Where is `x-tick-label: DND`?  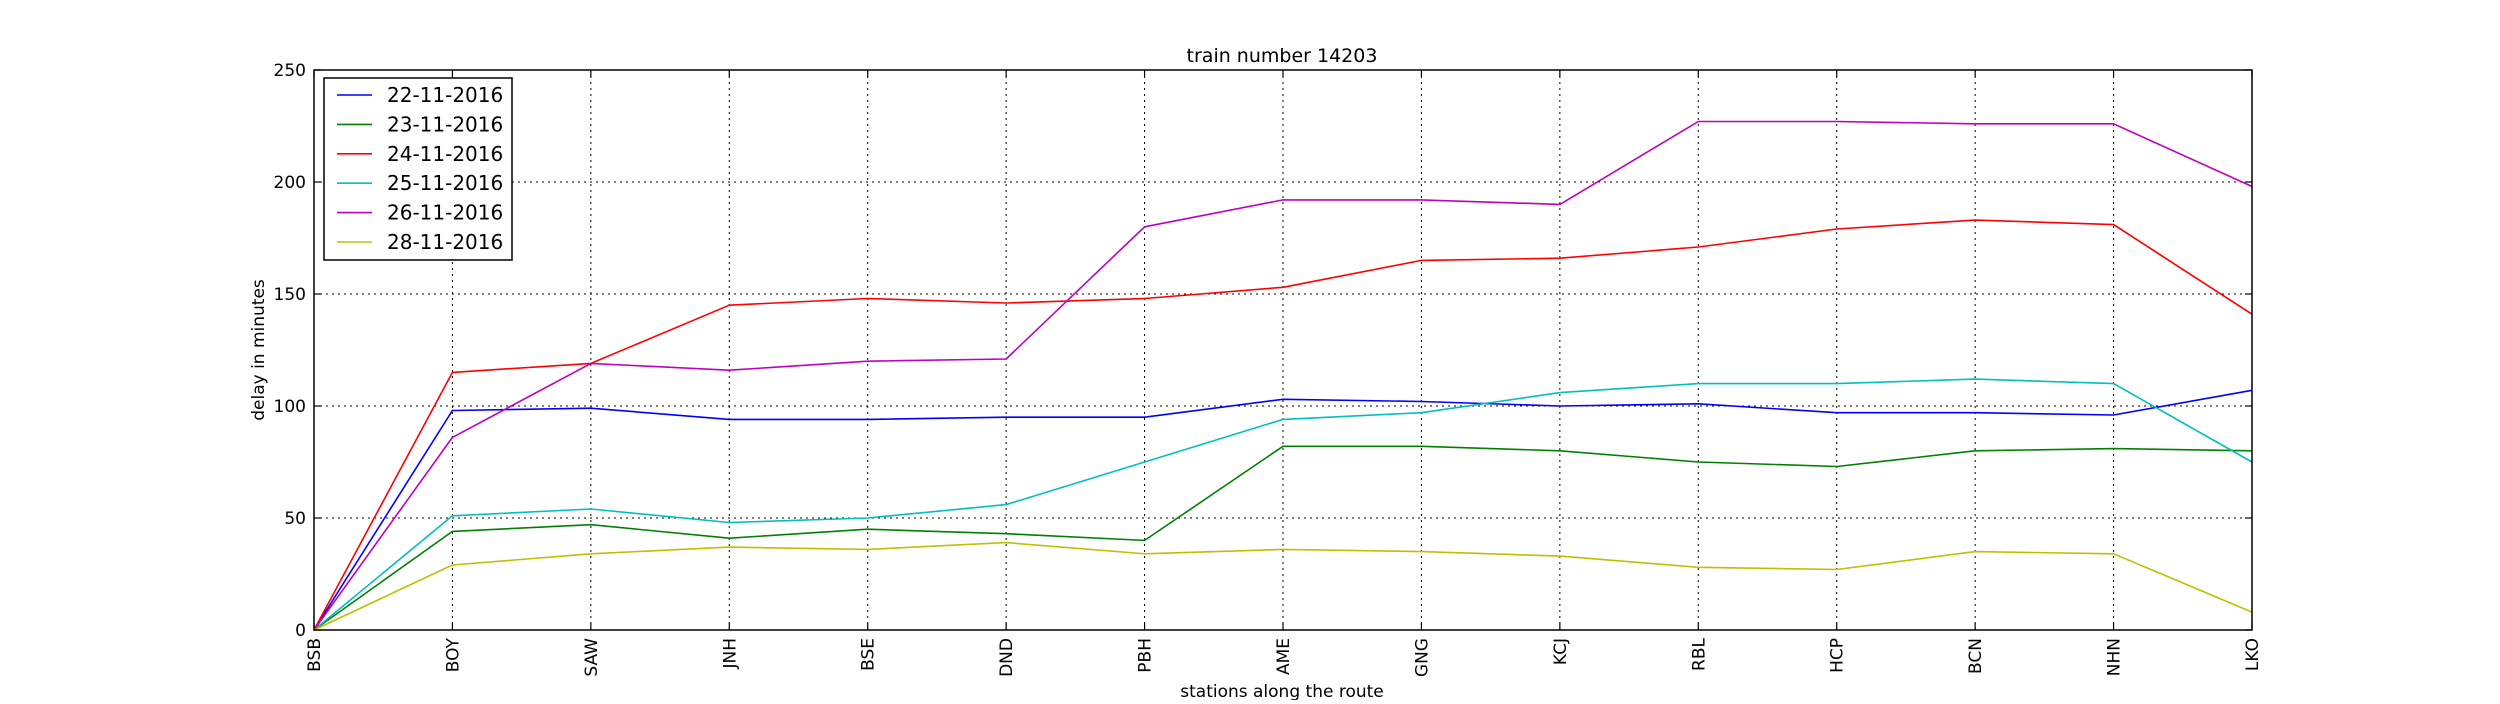
x-tick-label: DND is located at coordinates (1007, 657).